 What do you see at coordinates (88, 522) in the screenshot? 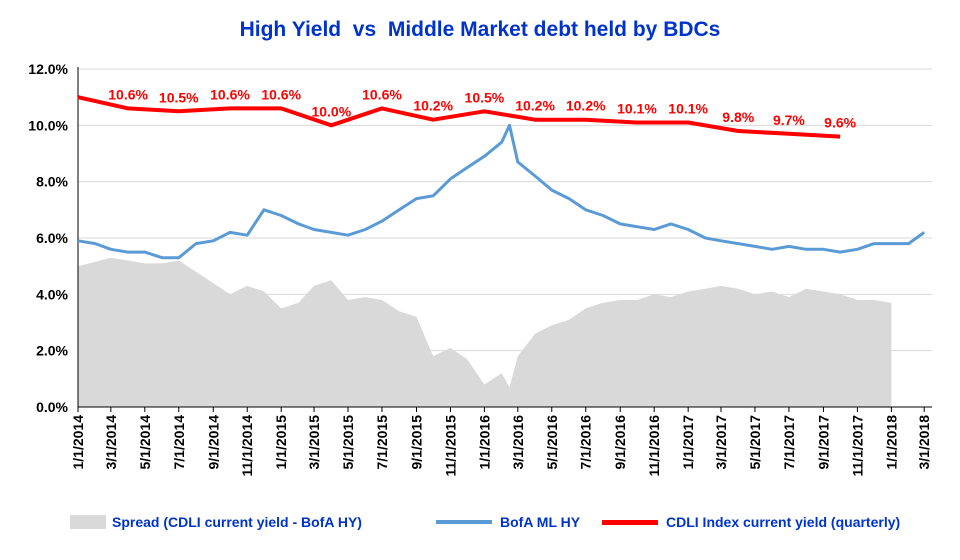
I see `legend-swatch-spread` at bounding box center [88, 522].